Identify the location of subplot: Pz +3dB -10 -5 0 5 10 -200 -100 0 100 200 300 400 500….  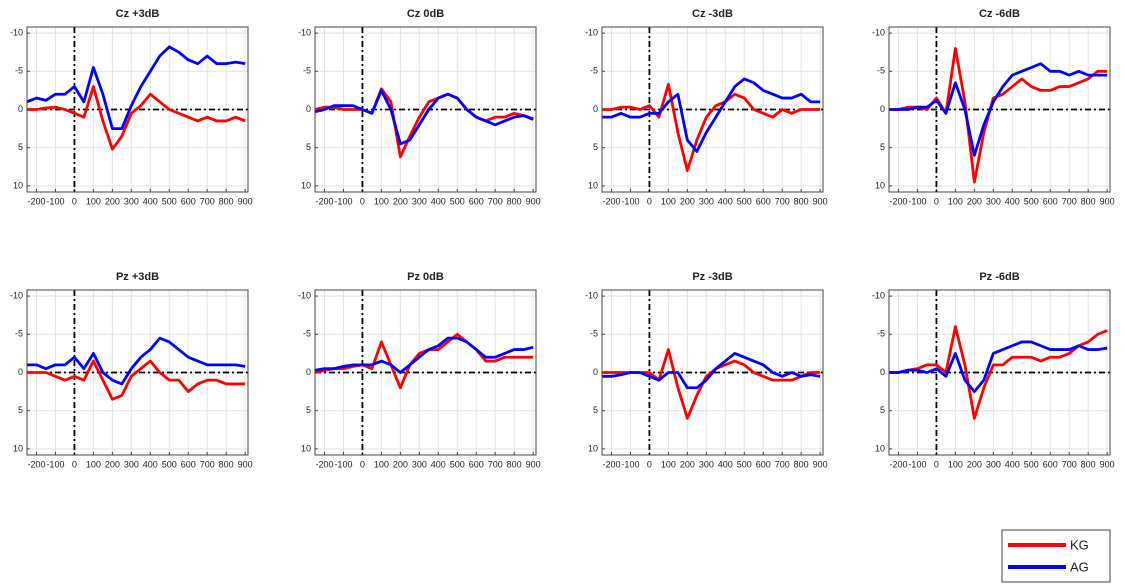
(131, 370).